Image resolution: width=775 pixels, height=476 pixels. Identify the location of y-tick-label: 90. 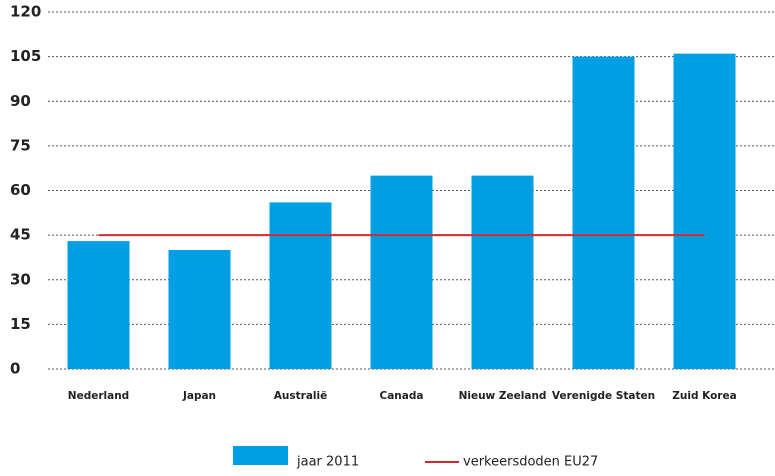
(20, 101).